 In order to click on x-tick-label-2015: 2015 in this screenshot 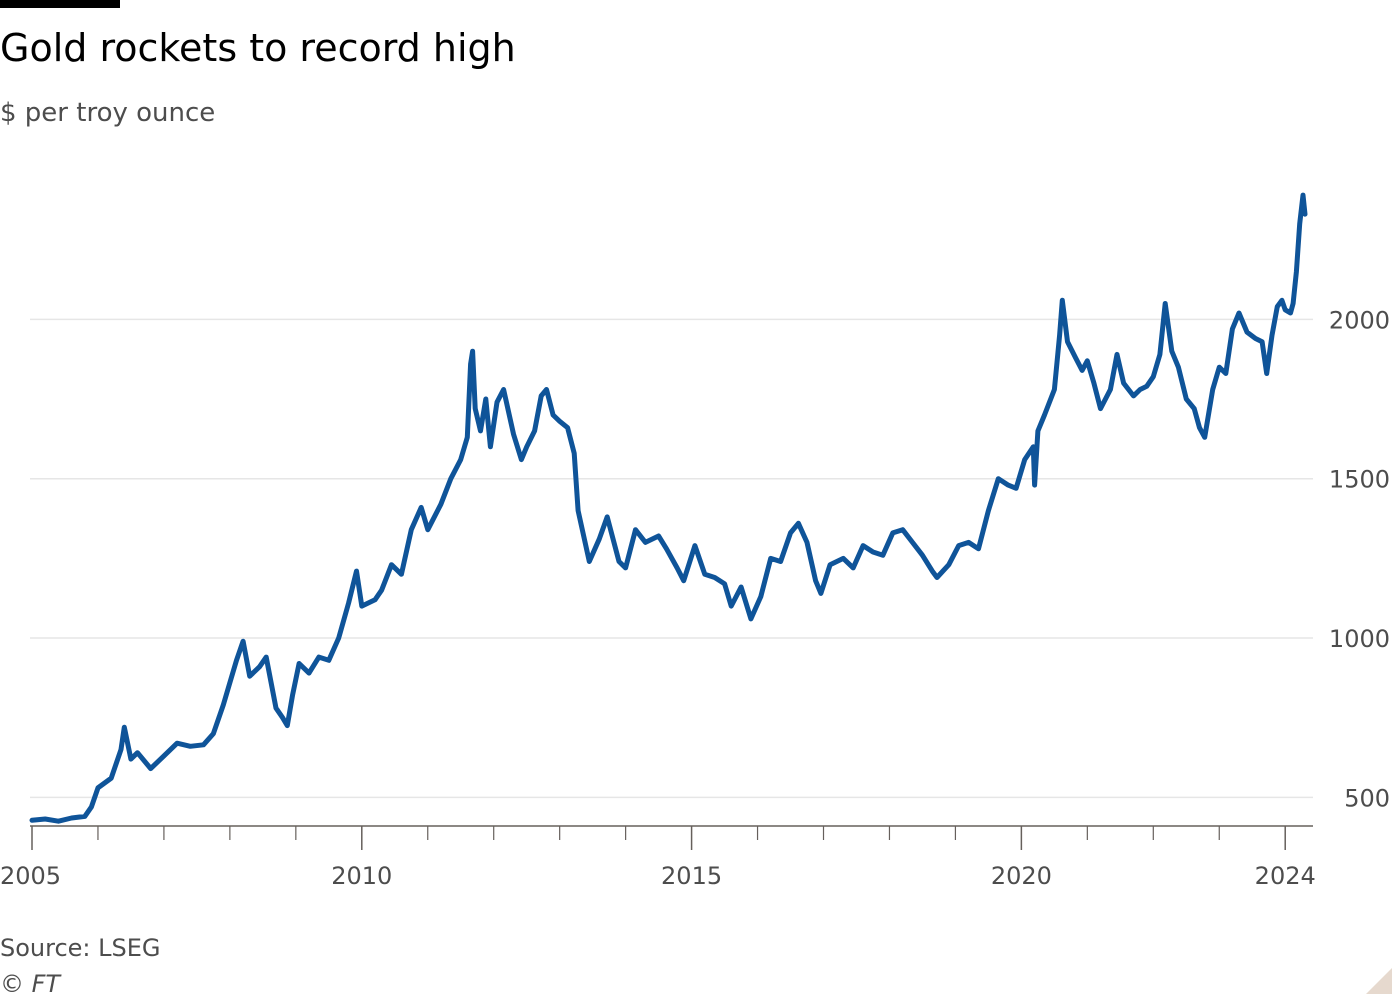, I will do `click(691, 876)`.